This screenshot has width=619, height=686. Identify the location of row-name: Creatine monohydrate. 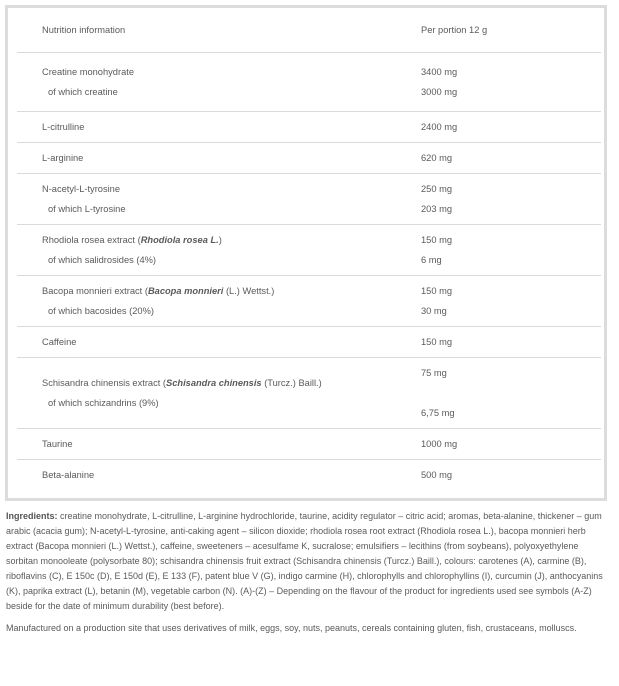
(88, 72).